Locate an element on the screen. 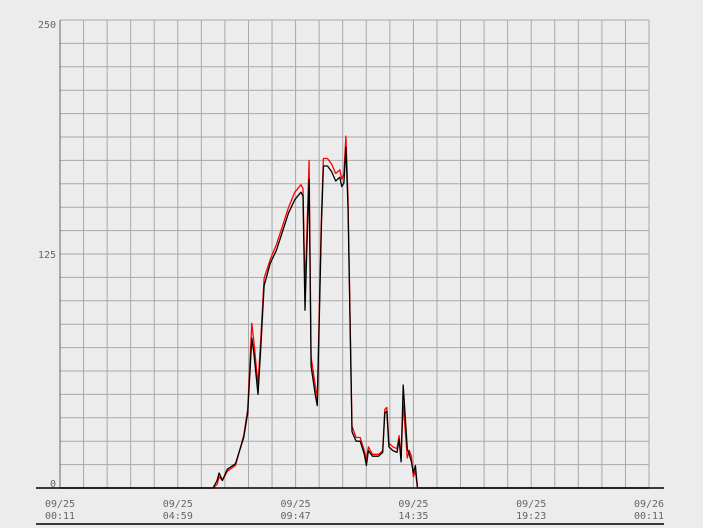 The width and height of the screenshot is (703, 528). x-tick-date-label: 09/26 is located at coordinates (649, 504).